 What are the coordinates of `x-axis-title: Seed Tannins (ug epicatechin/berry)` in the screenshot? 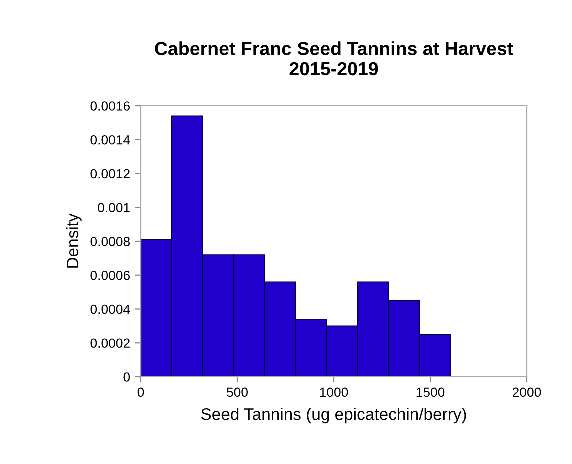 It's located at (334, 416).